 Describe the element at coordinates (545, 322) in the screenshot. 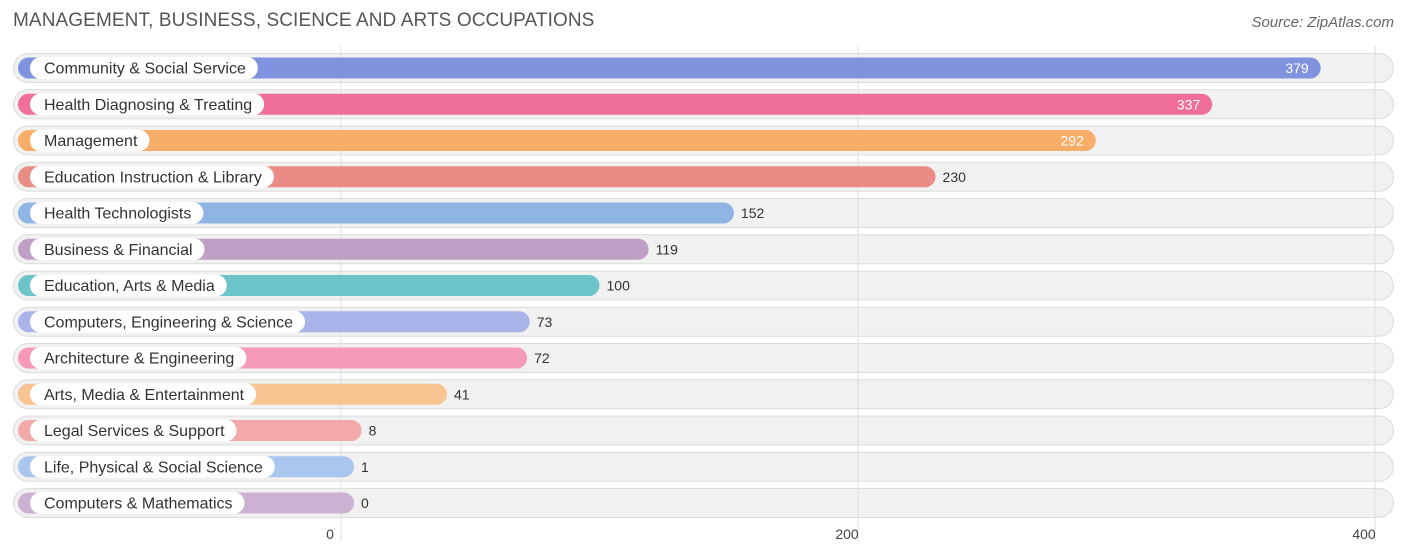

I see `value-label: 73` at that location.